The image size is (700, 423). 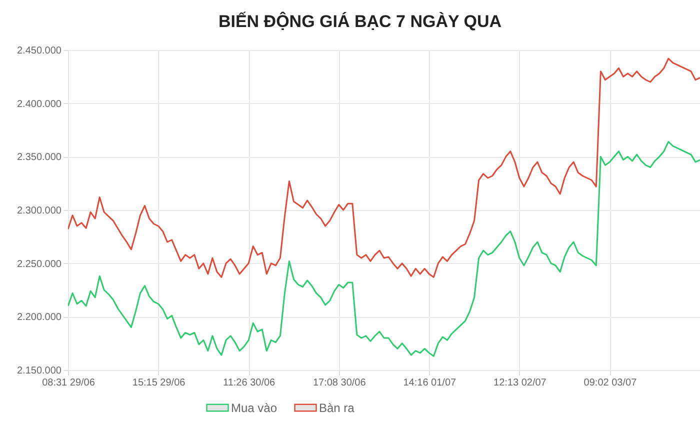 What do you see at coordinates (39, 211) in the screenshot?
I see `y-tick-label: 2.300.000` at bounding box center [39, 211].